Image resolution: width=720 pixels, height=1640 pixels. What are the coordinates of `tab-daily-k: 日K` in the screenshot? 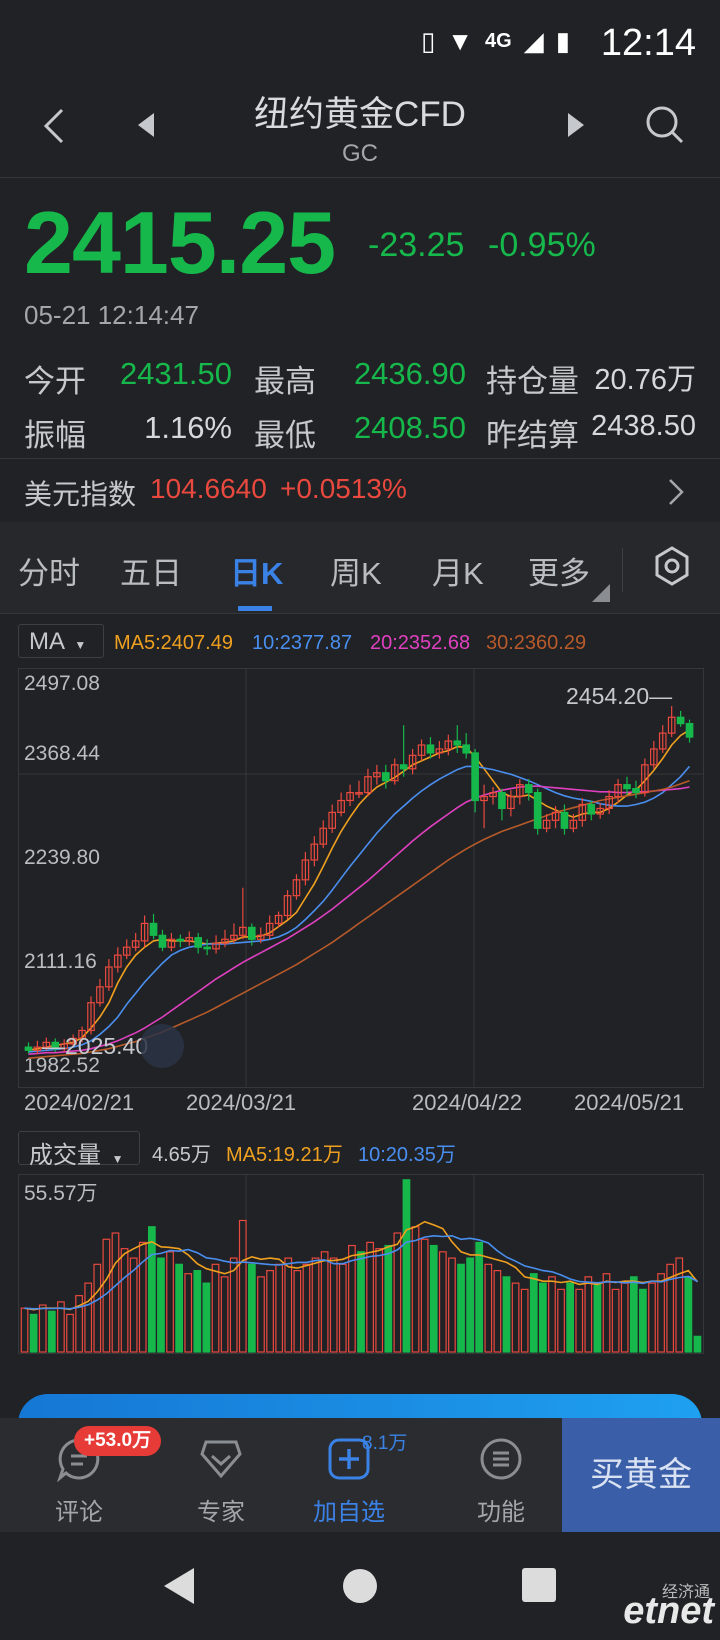 It's located at (257, 573).